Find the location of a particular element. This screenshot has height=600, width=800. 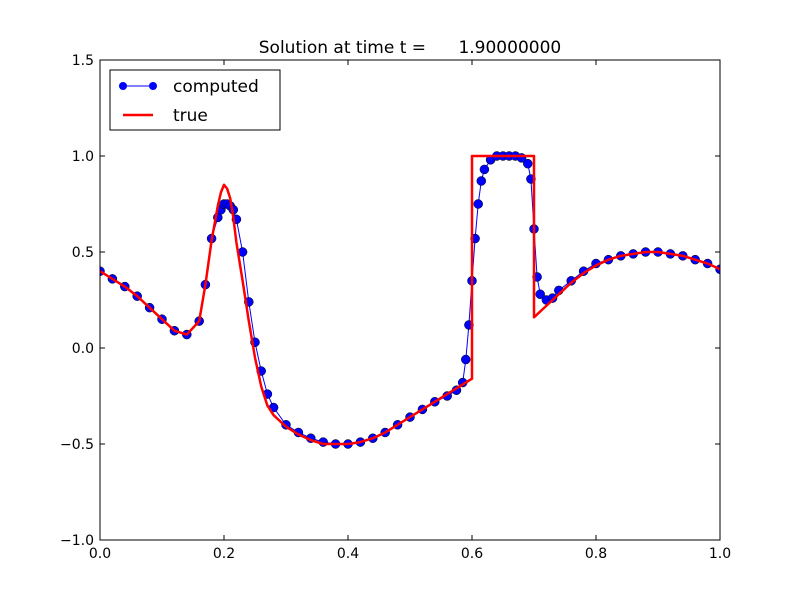

y-tick-label: −1.0 is located at coordinates (77, 541).